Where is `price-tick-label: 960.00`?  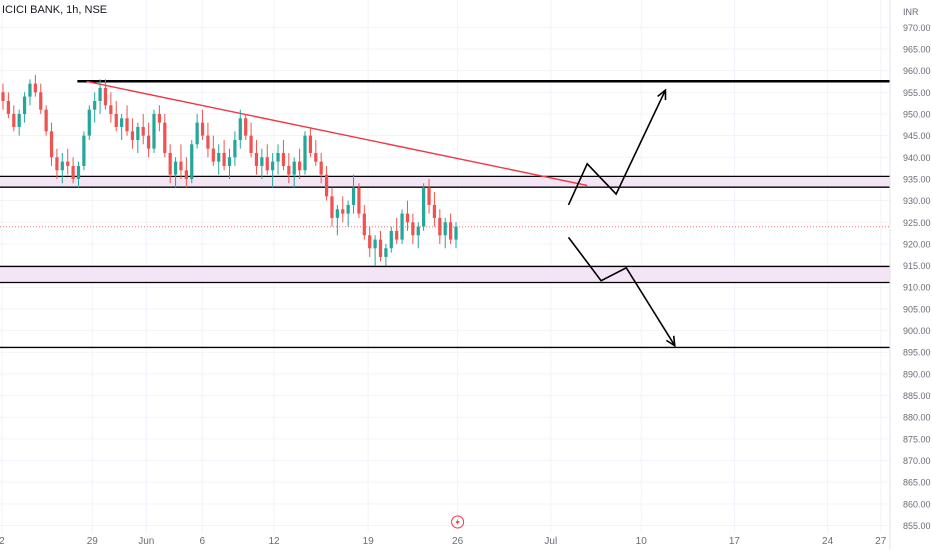 price-tick-label: 960.00 is located at coordinates (917, 71).